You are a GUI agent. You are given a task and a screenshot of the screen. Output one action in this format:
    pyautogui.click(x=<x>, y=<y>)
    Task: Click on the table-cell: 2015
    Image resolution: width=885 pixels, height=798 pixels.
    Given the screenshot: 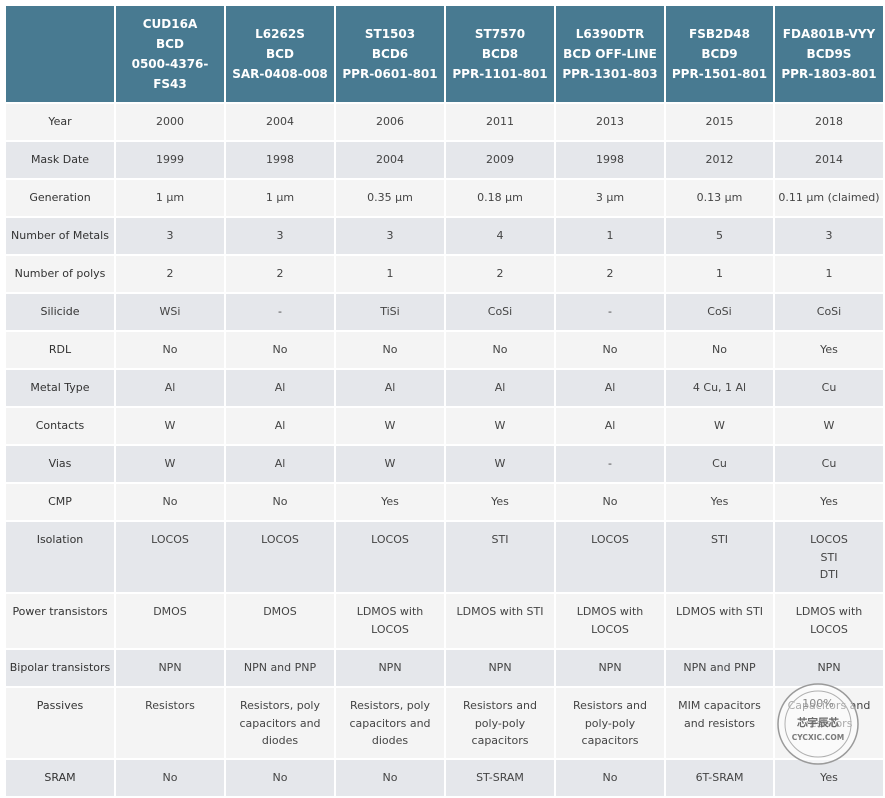 What is the action you would take?
    pyautogui.click(x=719, y=122)
    